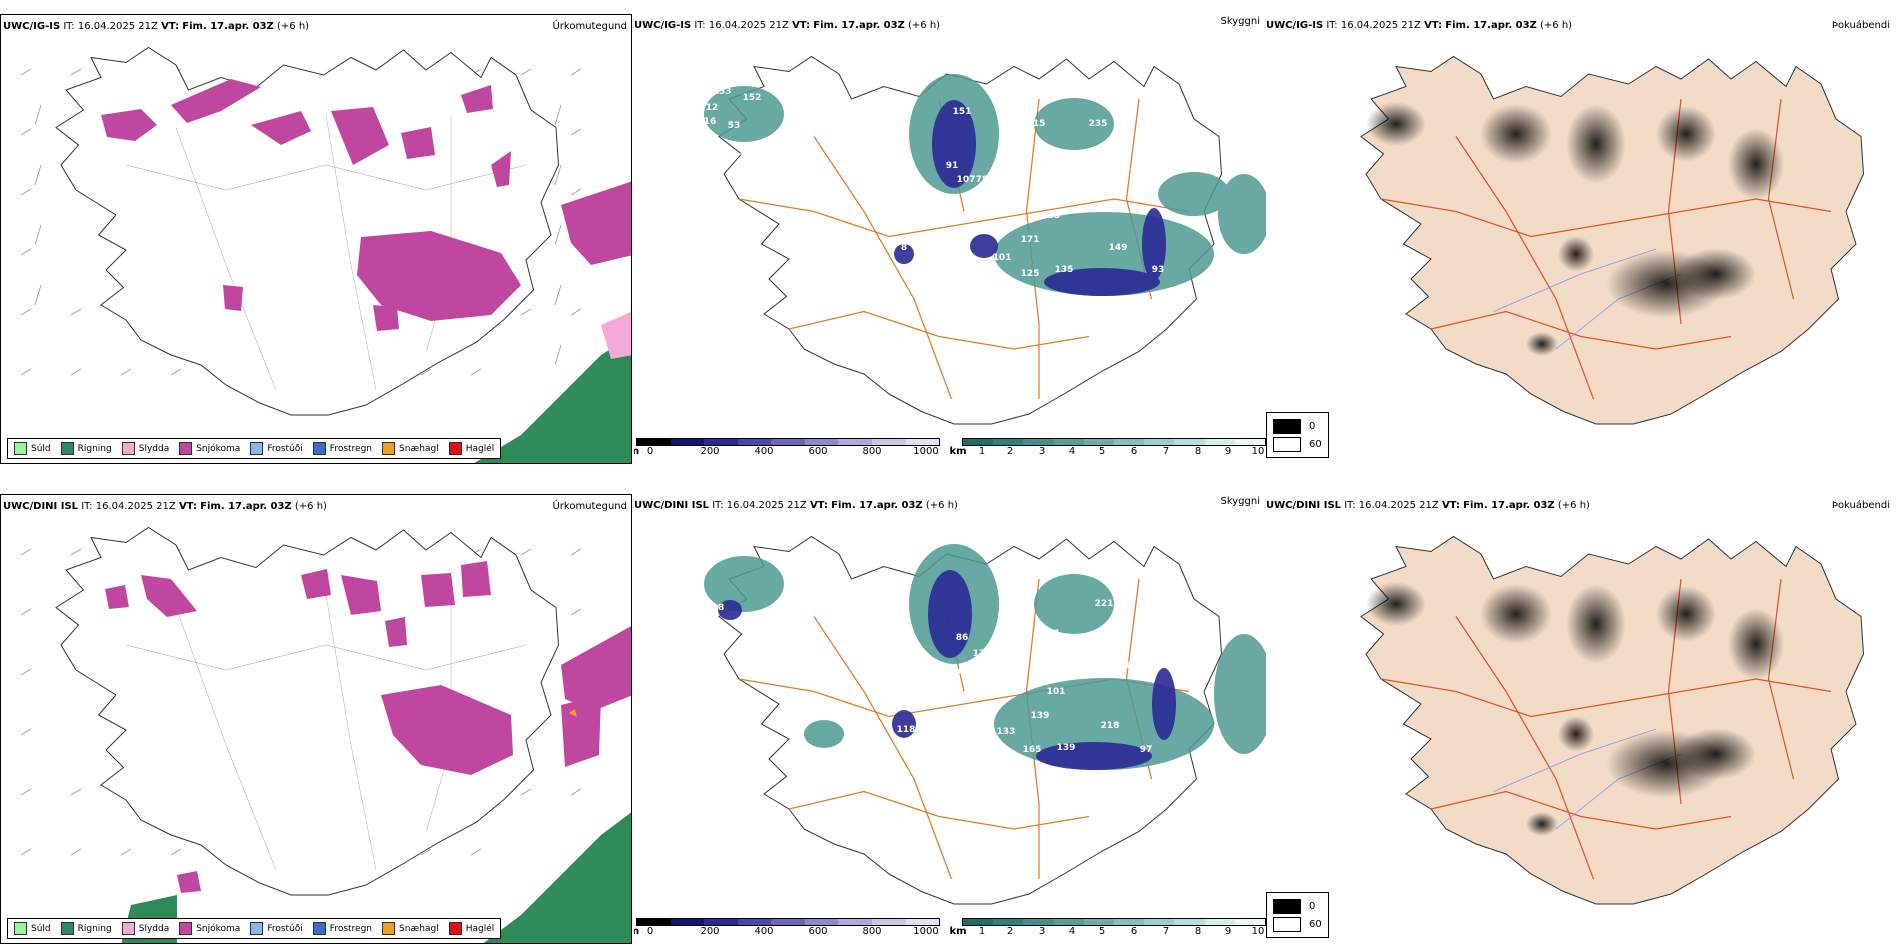 The image size is (1900, 950). What do you see at coordinates (1070, 306) in the screenshot?
I see `svg-text: 179` at bounding box center [1070, 306].